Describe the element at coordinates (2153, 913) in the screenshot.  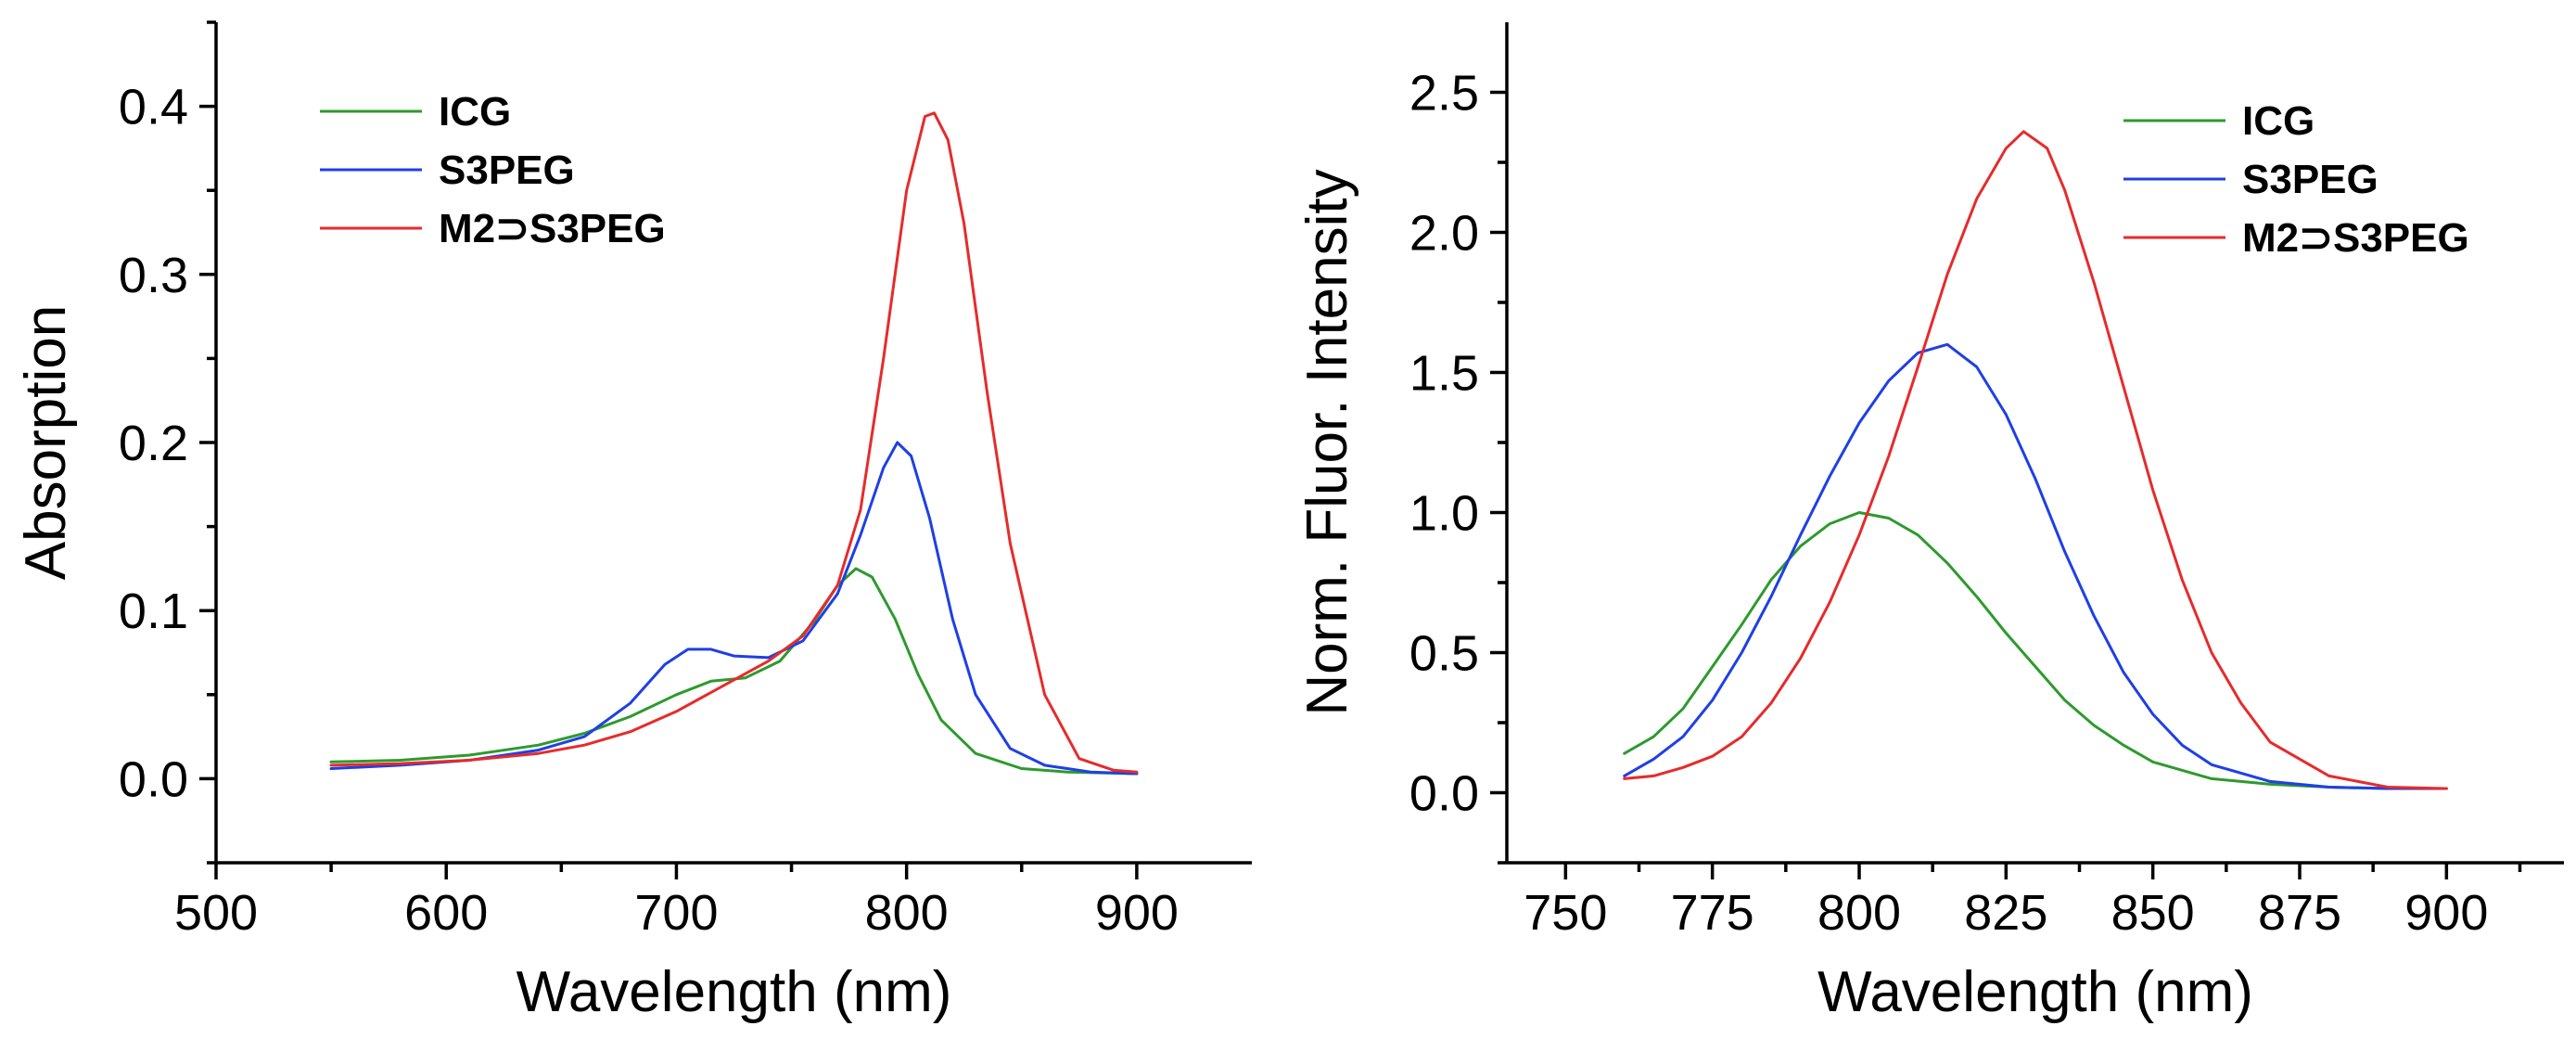
I see `x-tick-label: 850` at that location.